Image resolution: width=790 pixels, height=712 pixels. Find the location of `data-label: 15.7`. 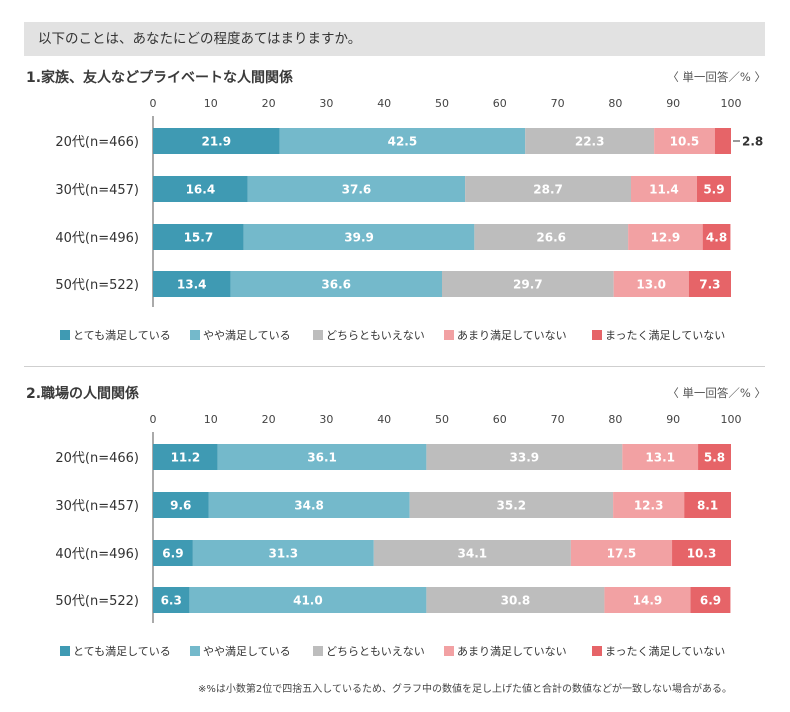

data-label: 15.7 is located at coordinates (199, 238).